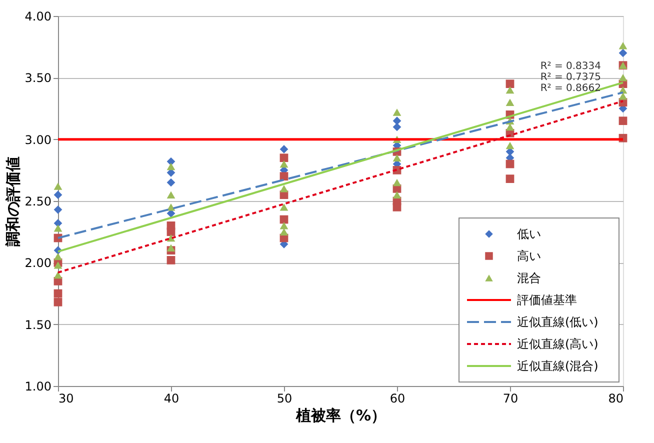 Image resolution: width=654 pixels, height=443 pixels. I want to click on y-tick-label: 4.00, so click(38, 17).